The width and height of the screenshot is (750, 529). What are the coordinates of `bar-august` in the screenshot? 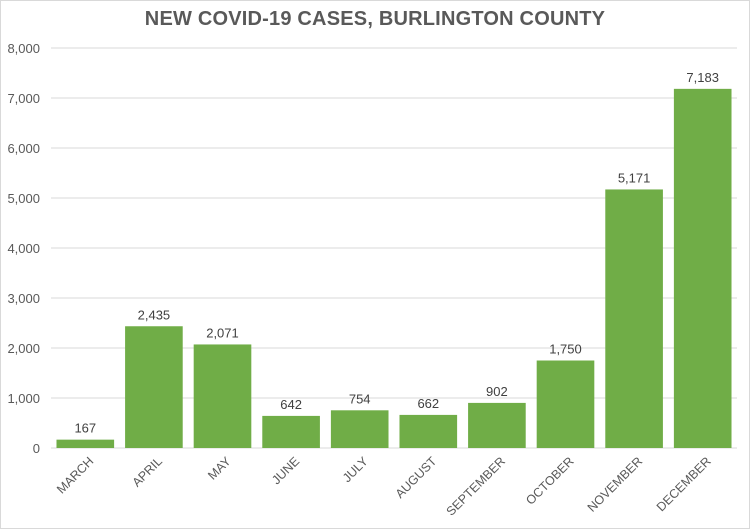 It's located at (428, 431).